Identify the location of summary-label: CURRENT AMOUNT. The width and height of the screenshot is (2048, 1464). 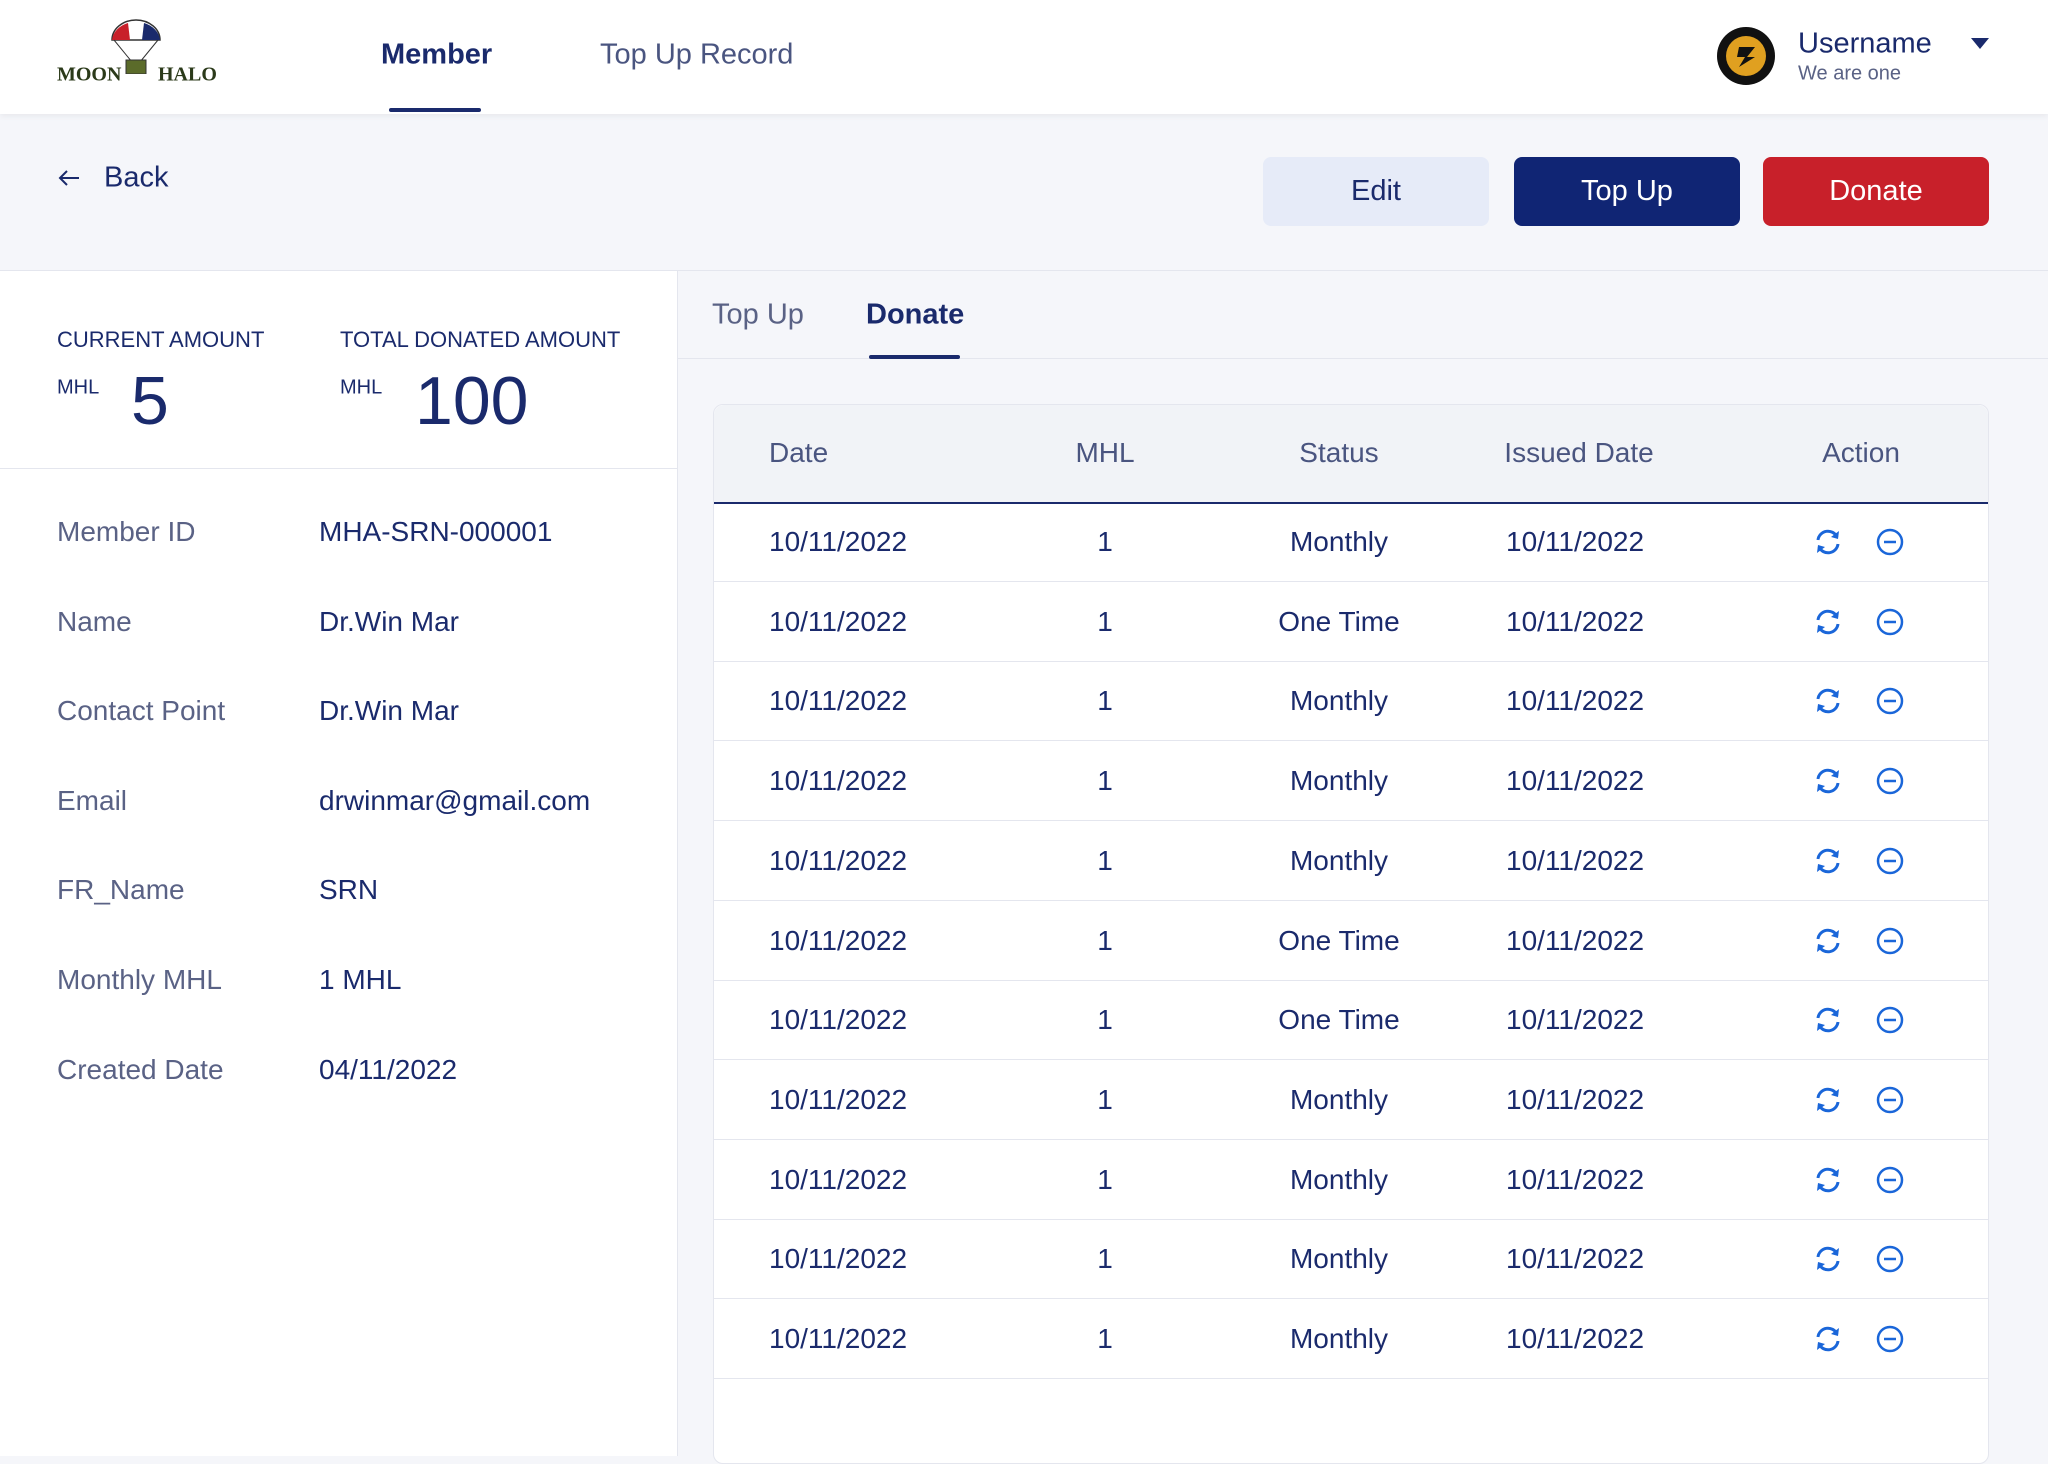
(161, 339).